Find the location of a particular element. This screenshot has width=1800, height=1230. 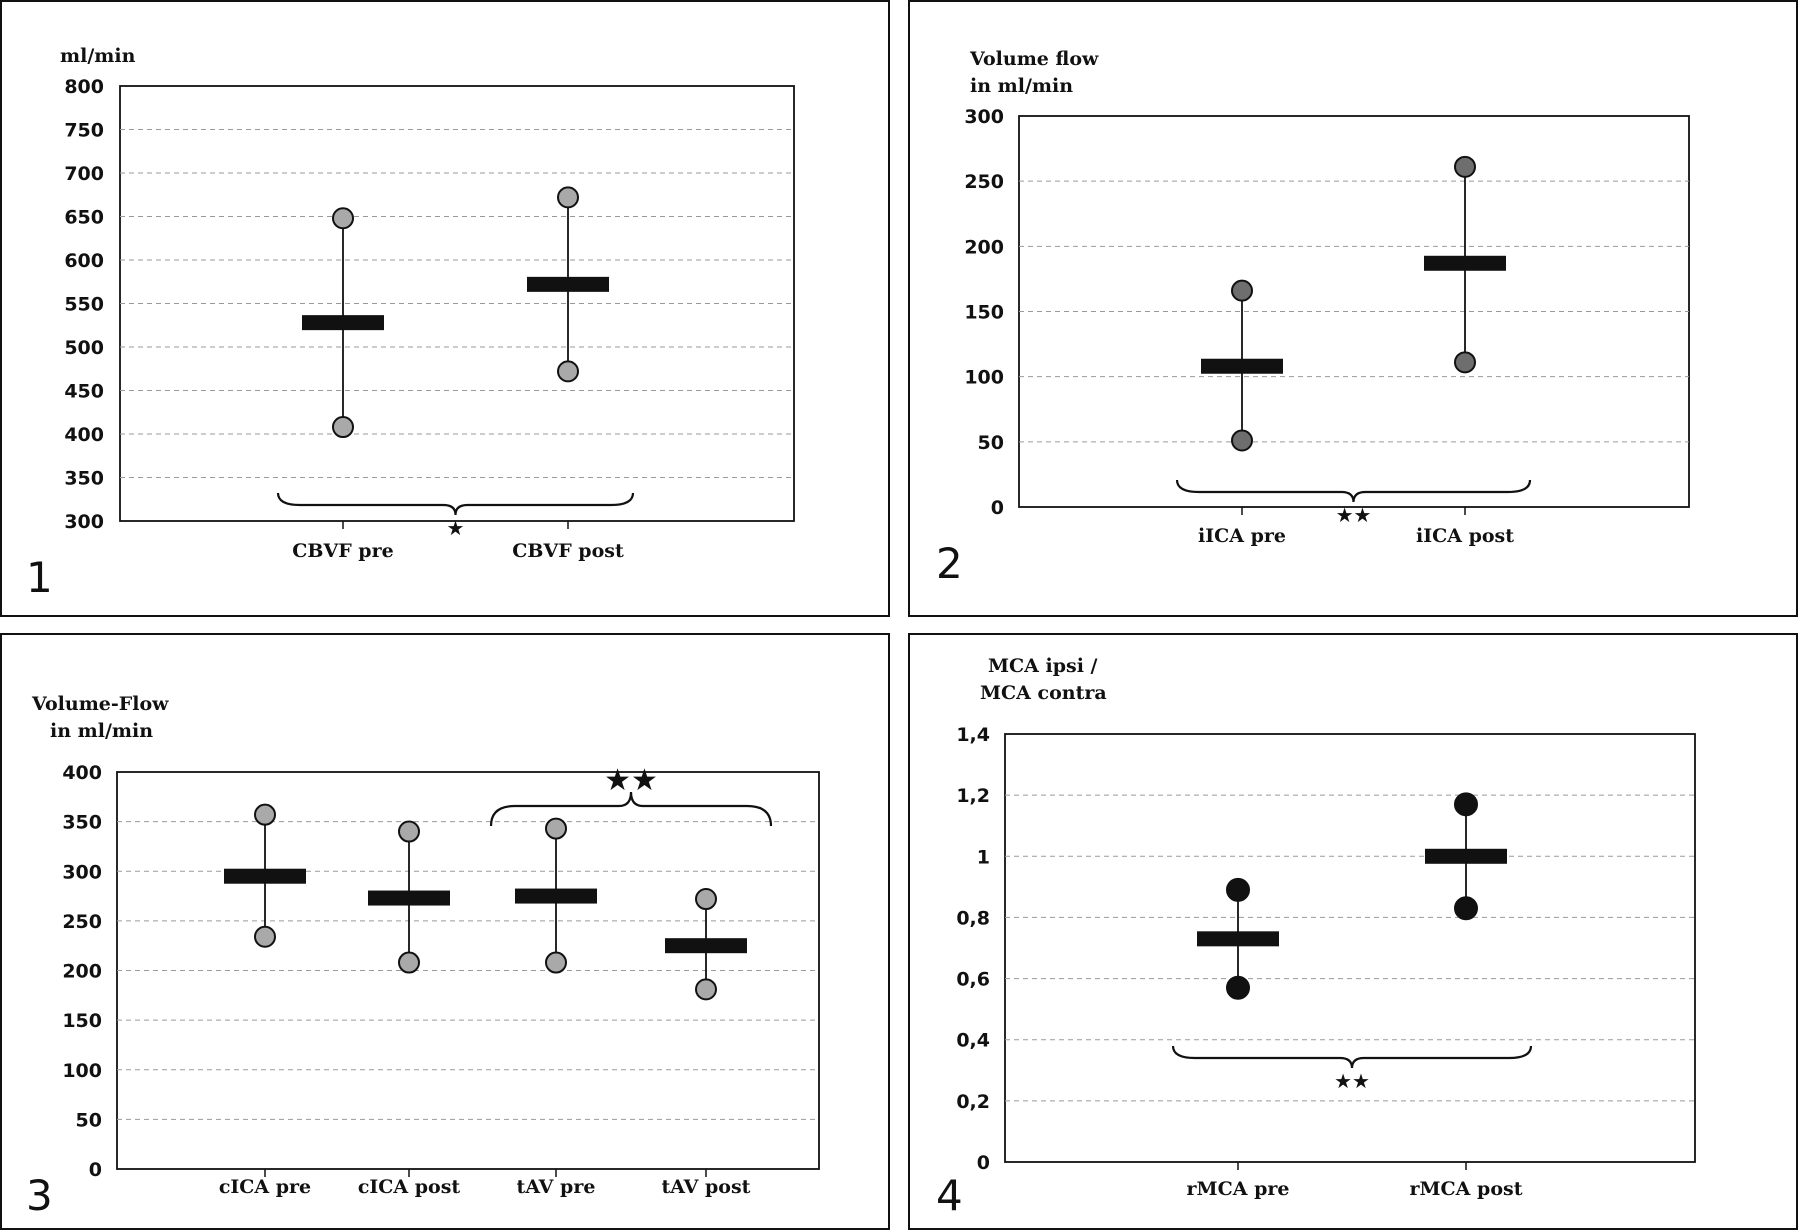

y-tick-label: 0,2 is located at coordinates (973, 1102).